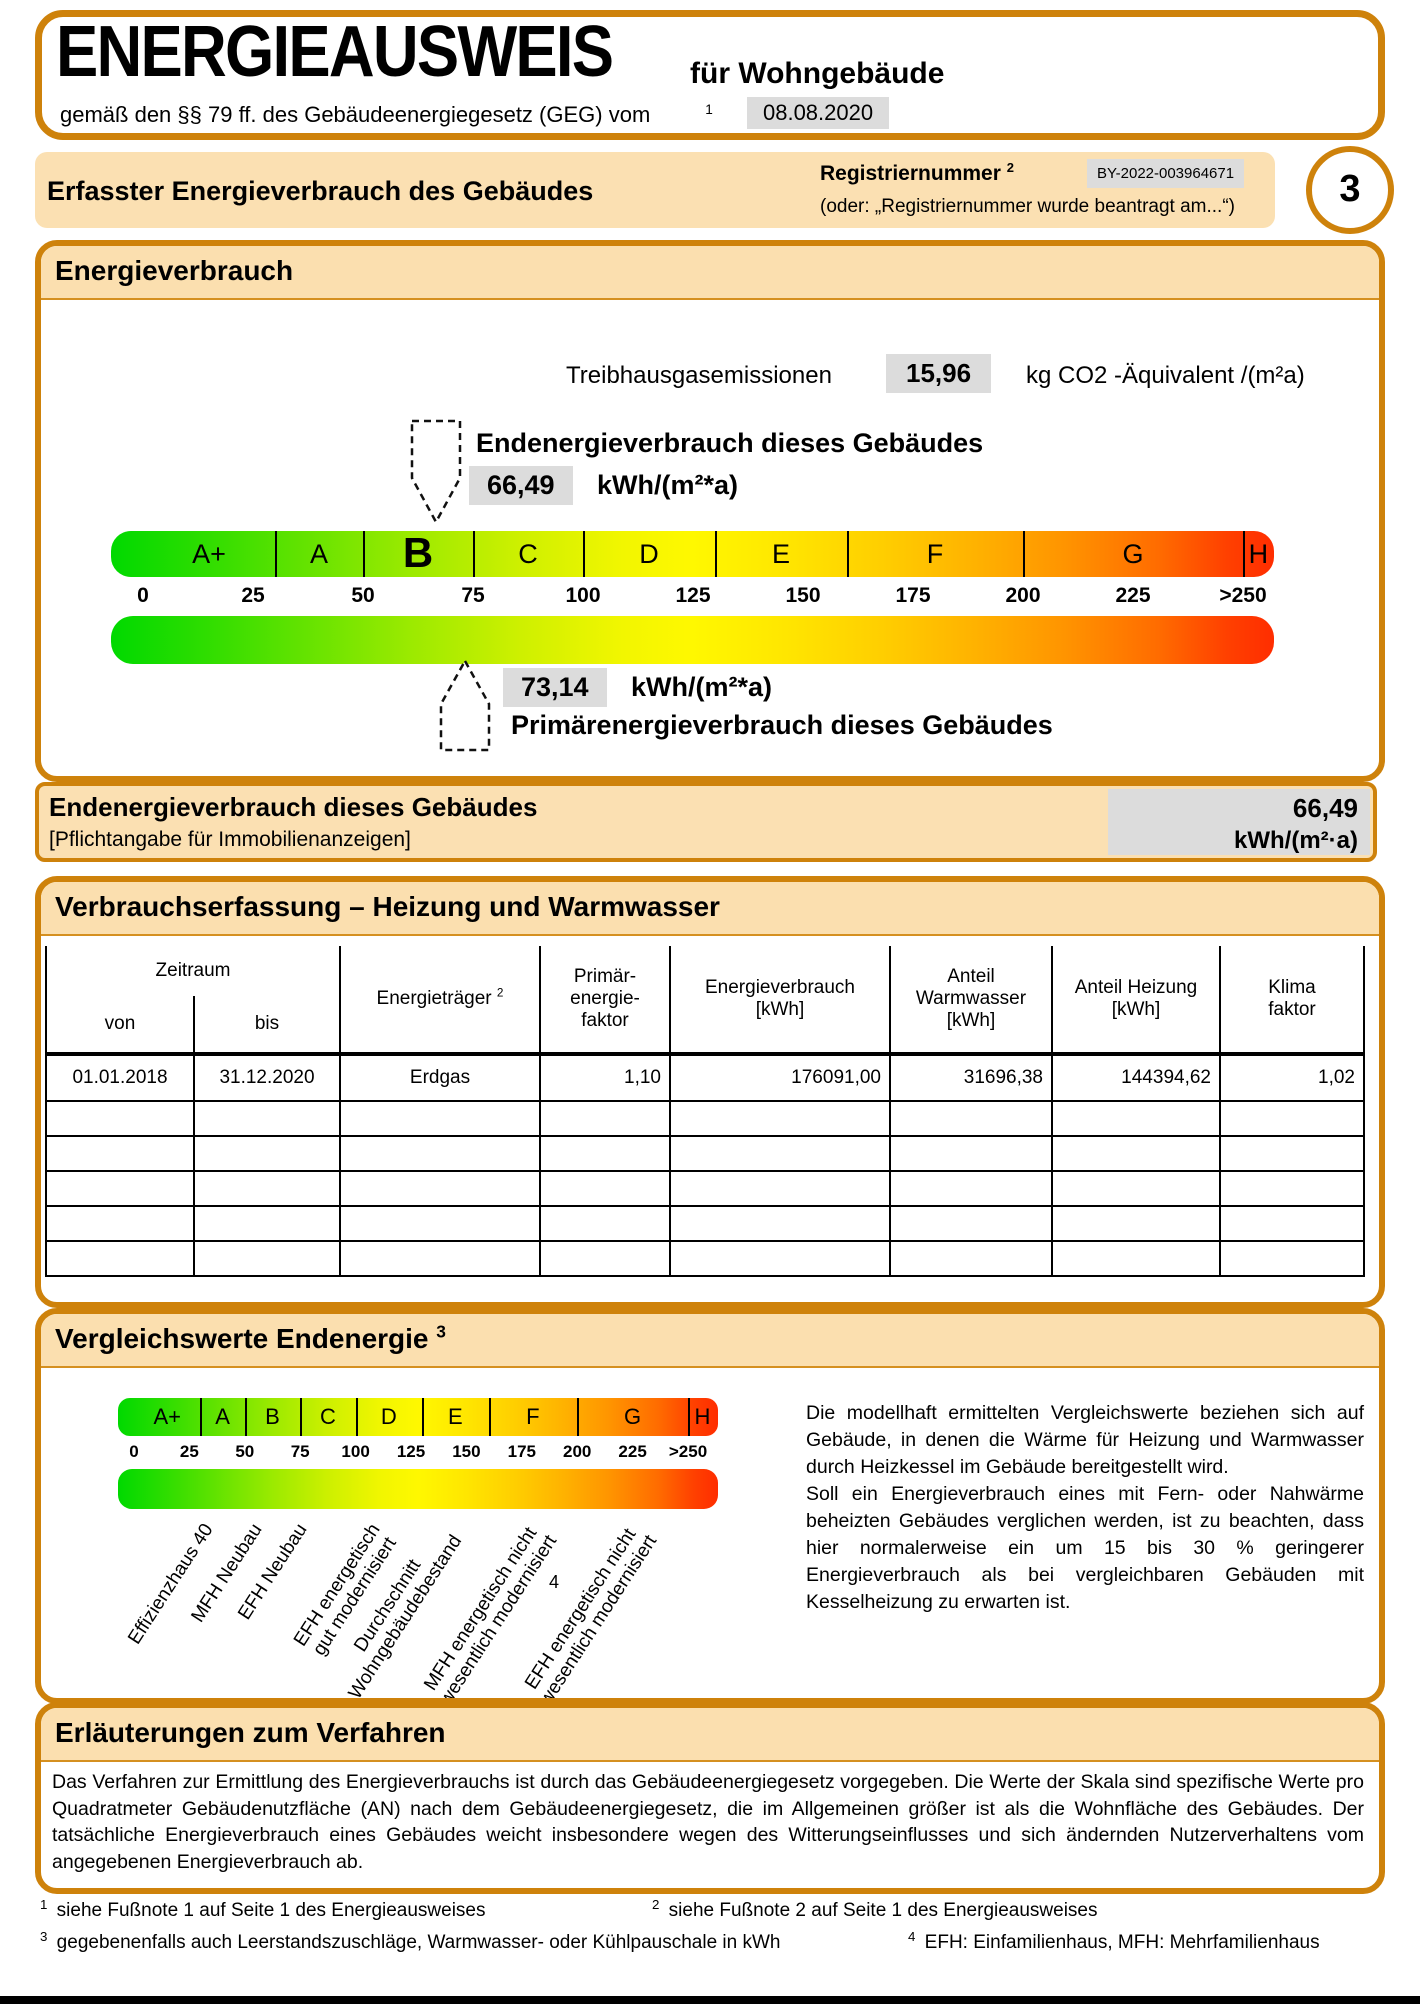 This screenshot has width=1420, height=2004. I want to click on energy-gradient-band, so click(692, 640).